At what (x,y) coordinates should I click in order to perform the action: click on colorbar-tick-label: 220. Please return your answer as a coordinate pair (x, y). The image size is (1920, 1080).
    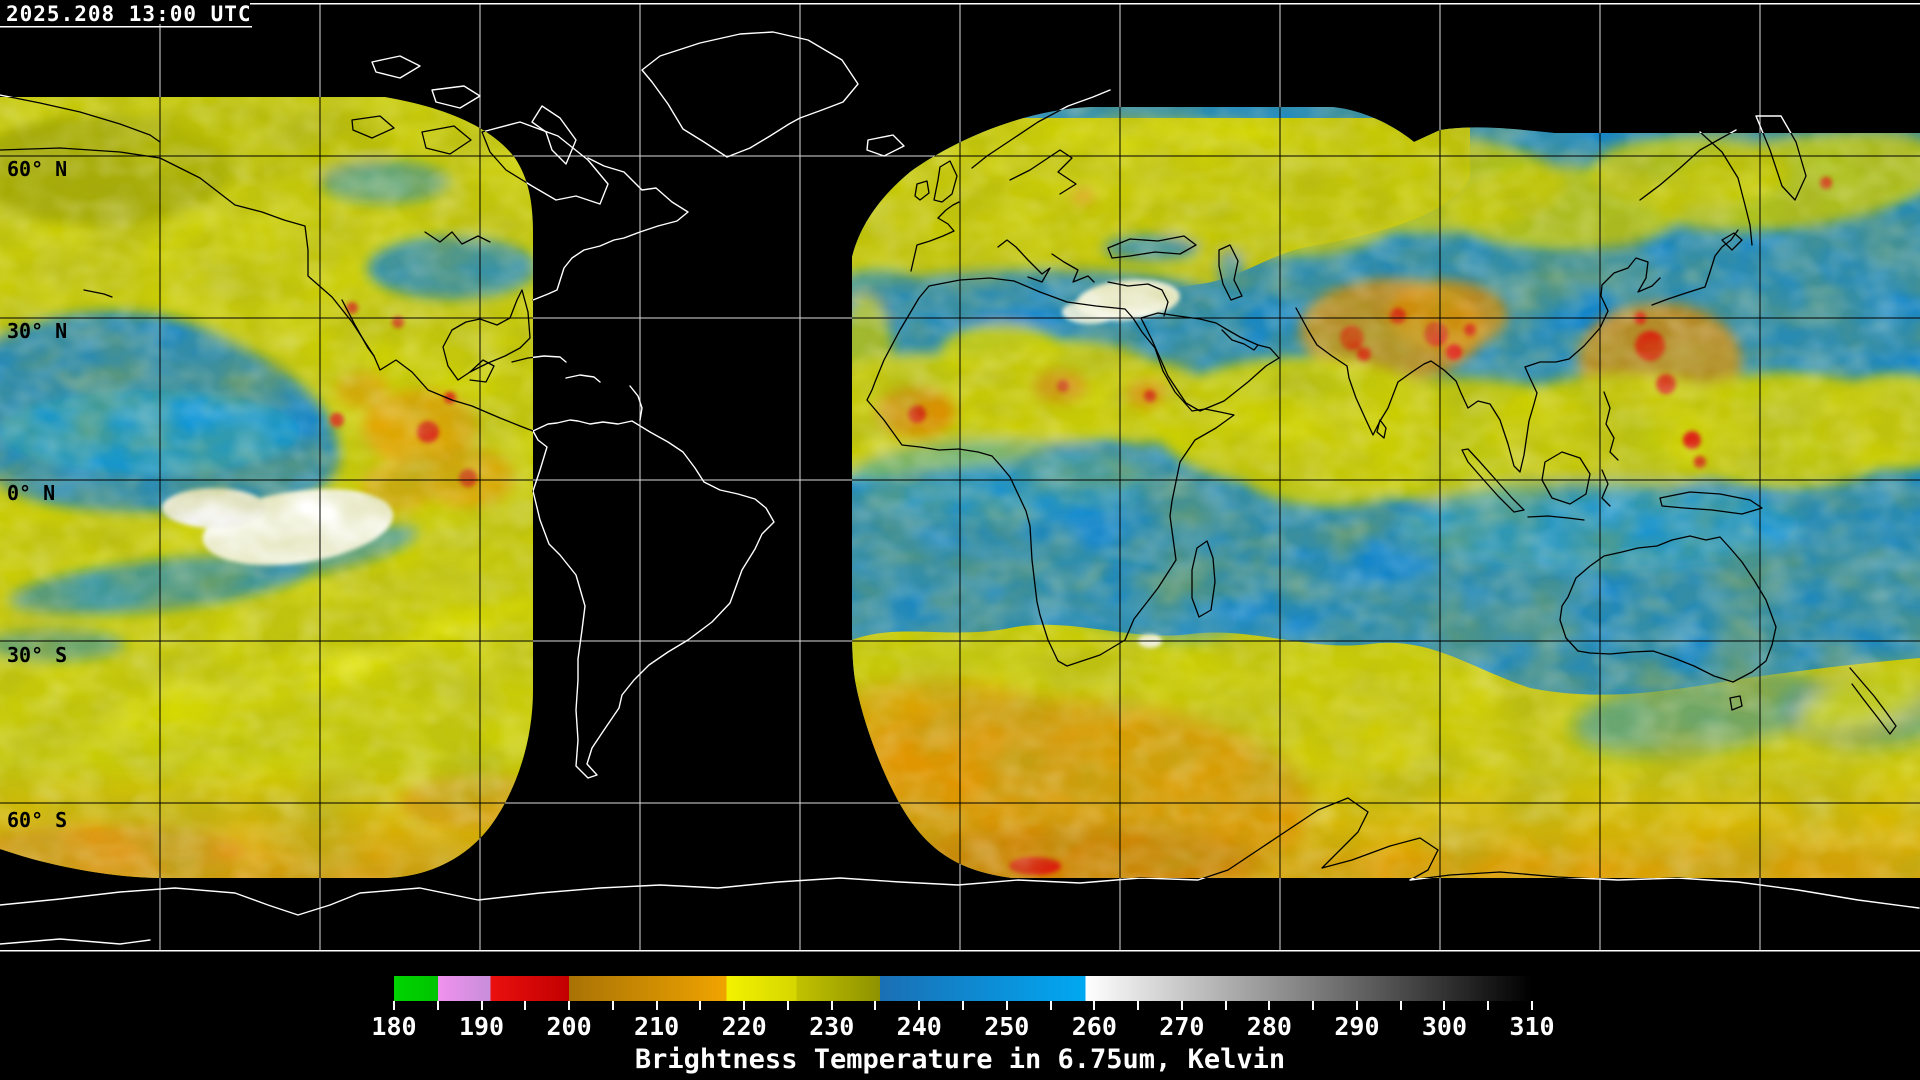
    Looking at the image, I should click on (744, 1026).